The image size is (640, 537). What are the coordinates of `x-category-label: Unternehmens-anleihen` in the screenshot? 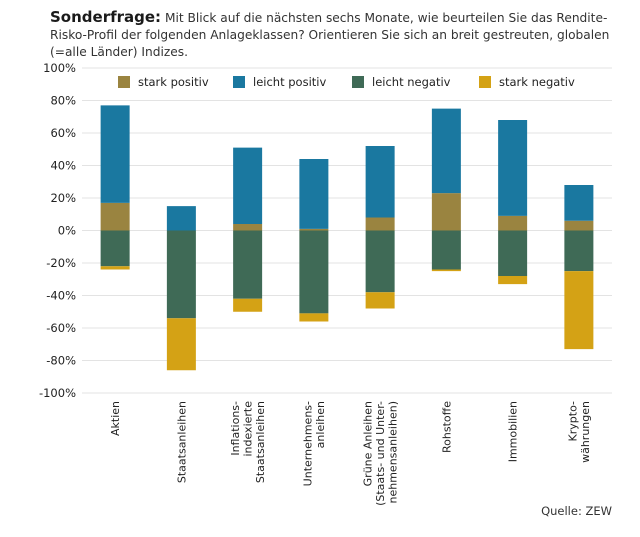 It's located at (315, 443).